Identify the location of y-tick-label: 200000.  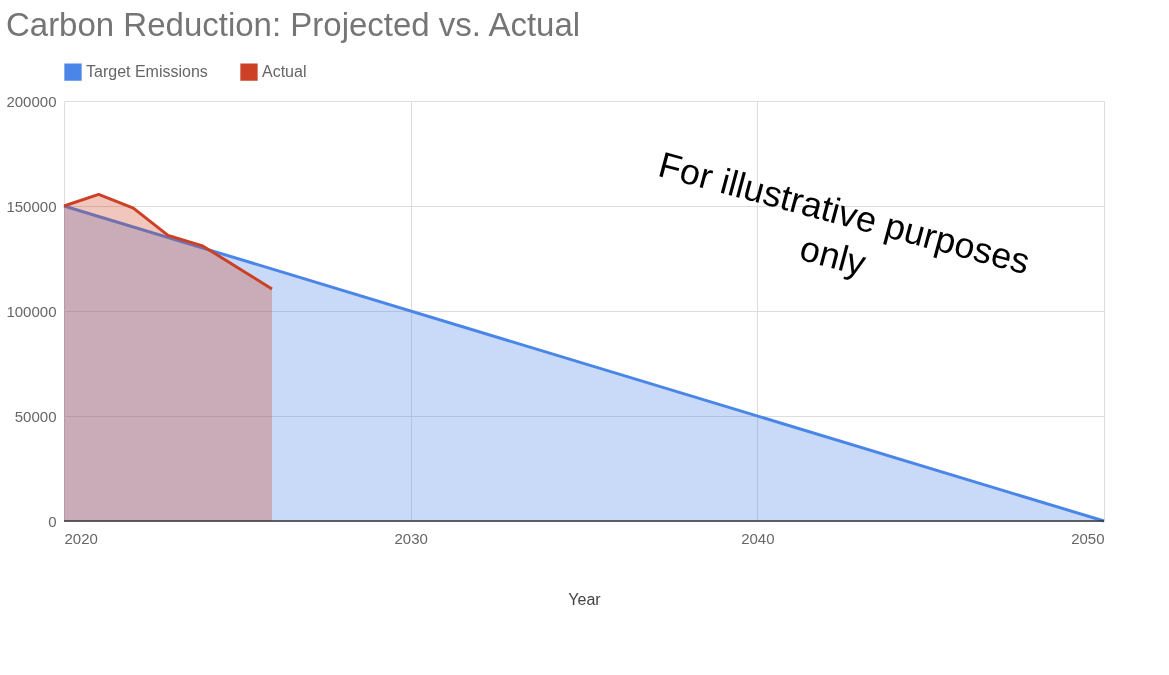
(31, 101).